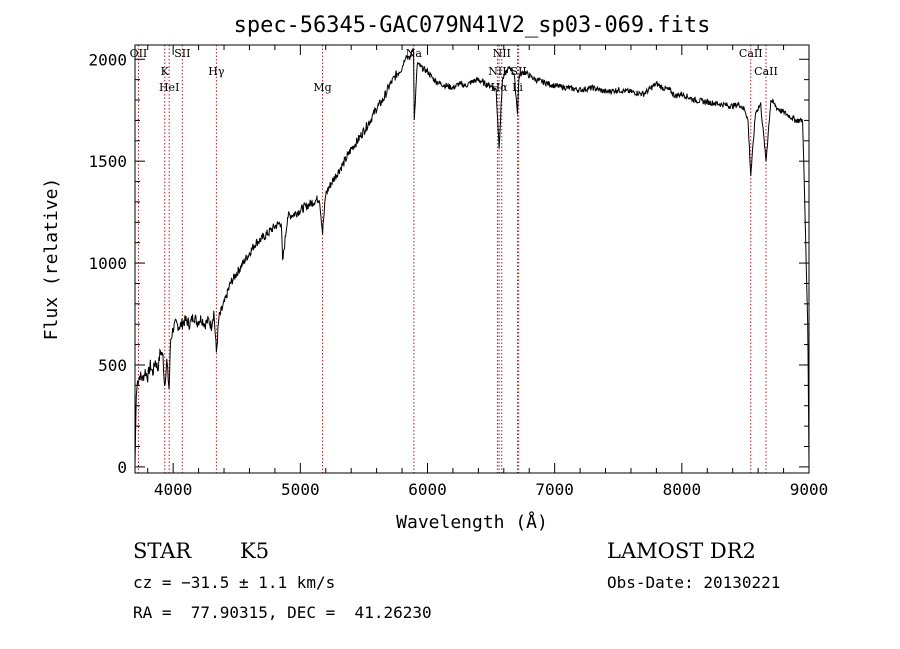 Image resolution: width=900 pixels, height=649 pixels. I want to click on line-marker-label: Hα, so click(500, 87).